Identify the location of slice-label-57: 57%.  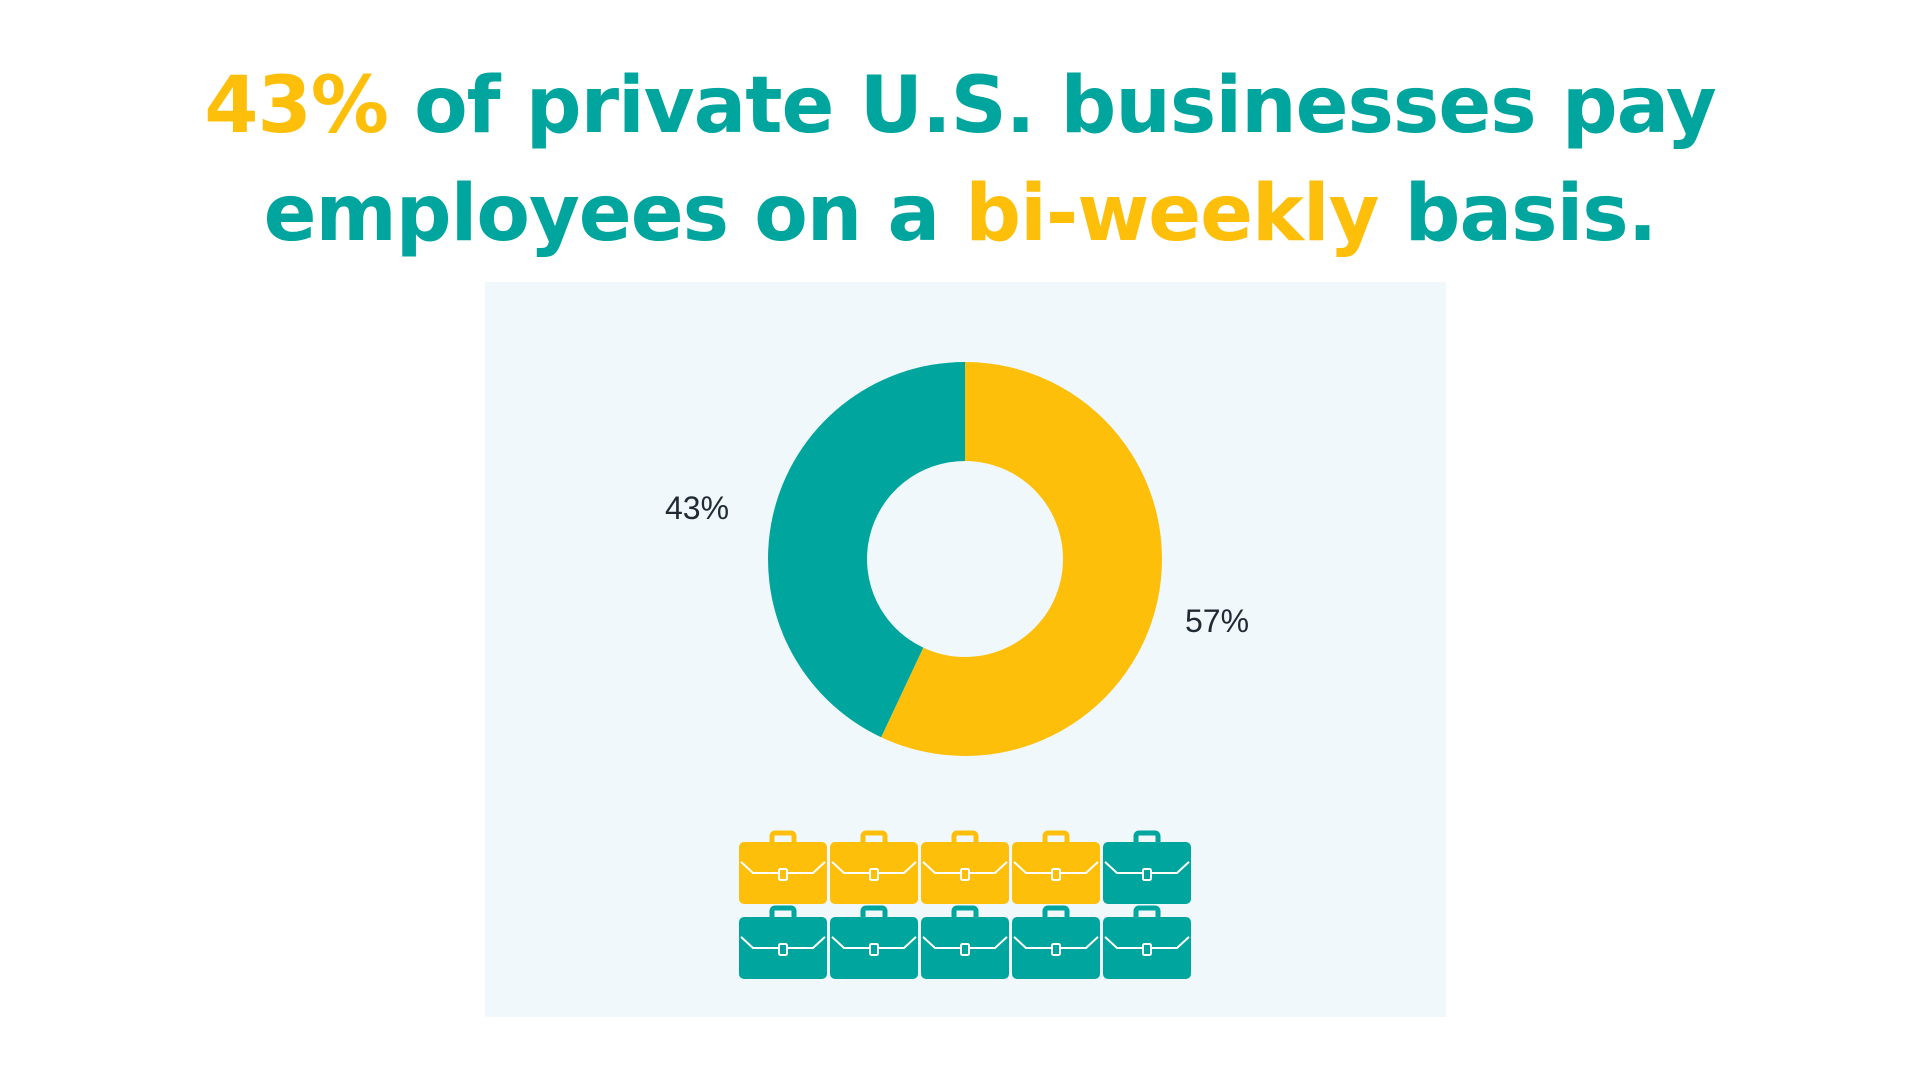
(1217, 621).